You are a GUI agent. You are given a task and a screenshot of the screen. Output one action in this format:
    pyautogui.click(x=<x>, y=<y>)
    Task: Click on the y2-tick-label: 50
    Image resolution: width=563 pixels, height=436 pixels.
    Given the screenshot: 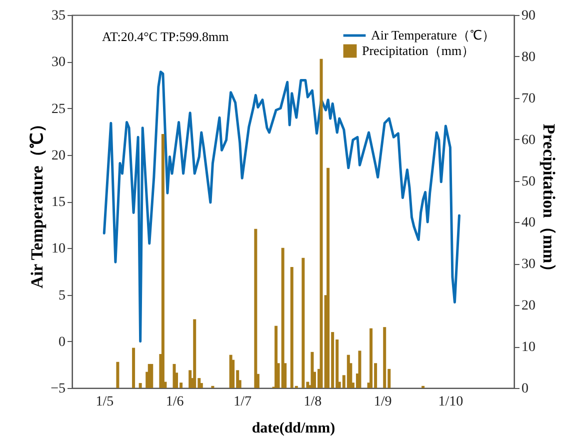 What is the action you would take?
    pyautogui.click(x=529, y=182)
    